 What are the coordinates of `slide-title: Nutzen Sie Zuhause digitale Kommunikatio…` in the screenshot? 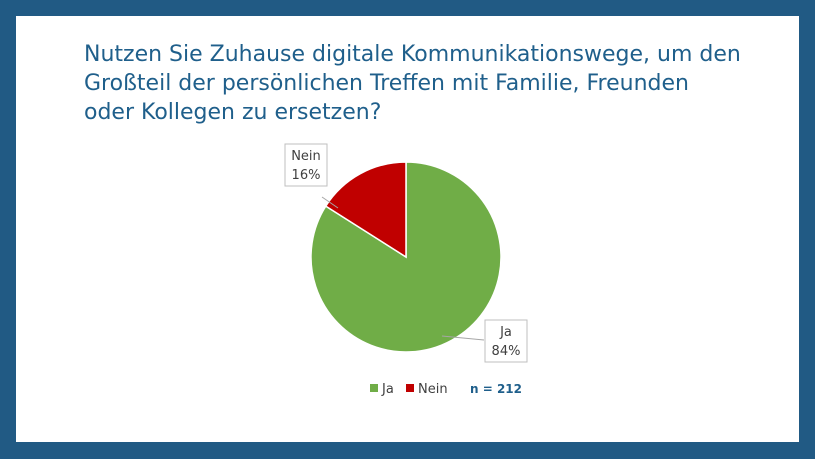 It's located at (412, 83).